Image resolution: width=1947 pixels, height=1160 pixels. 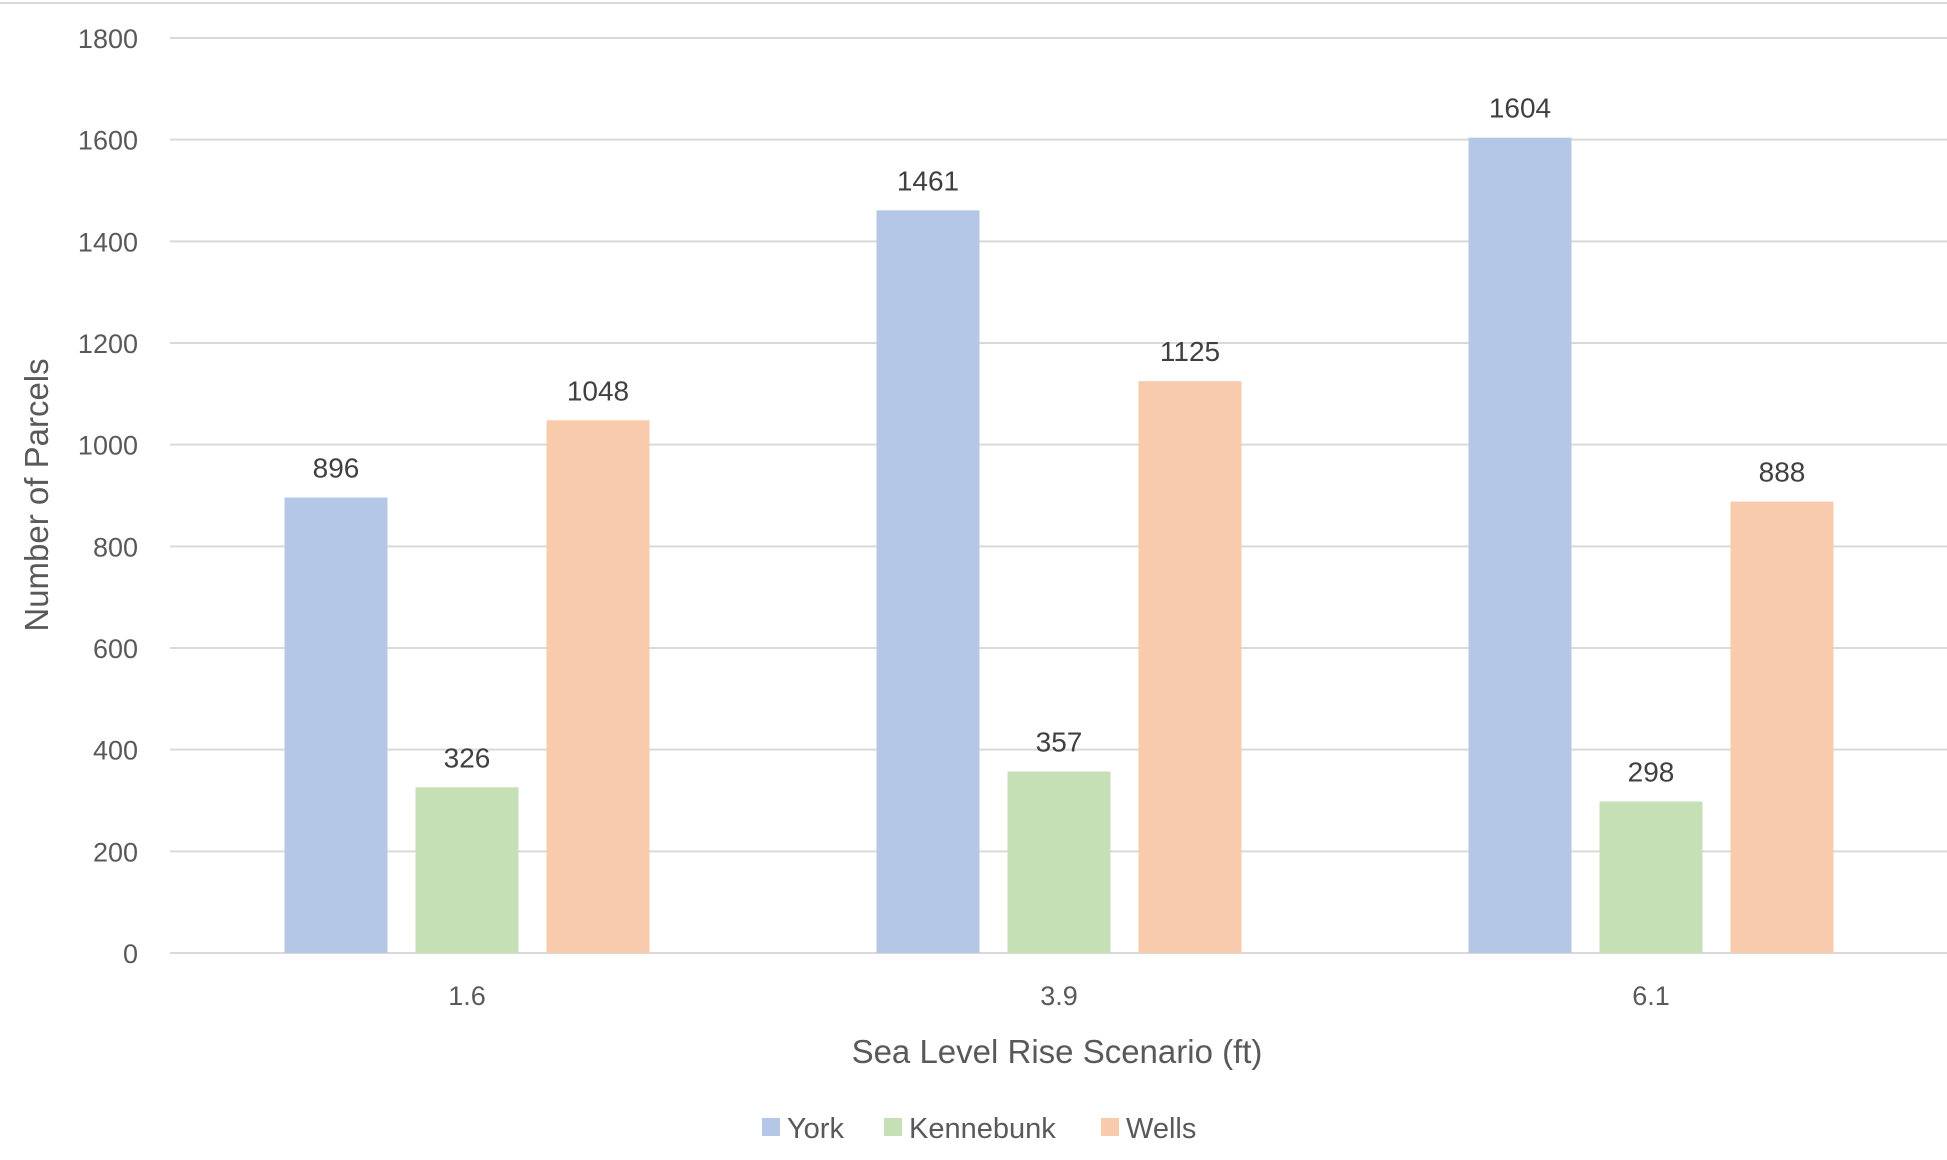 What do you see at coordinates (467, 757) in the screenshot?
I see `data-label: 326` at bounding box center [467, 757].